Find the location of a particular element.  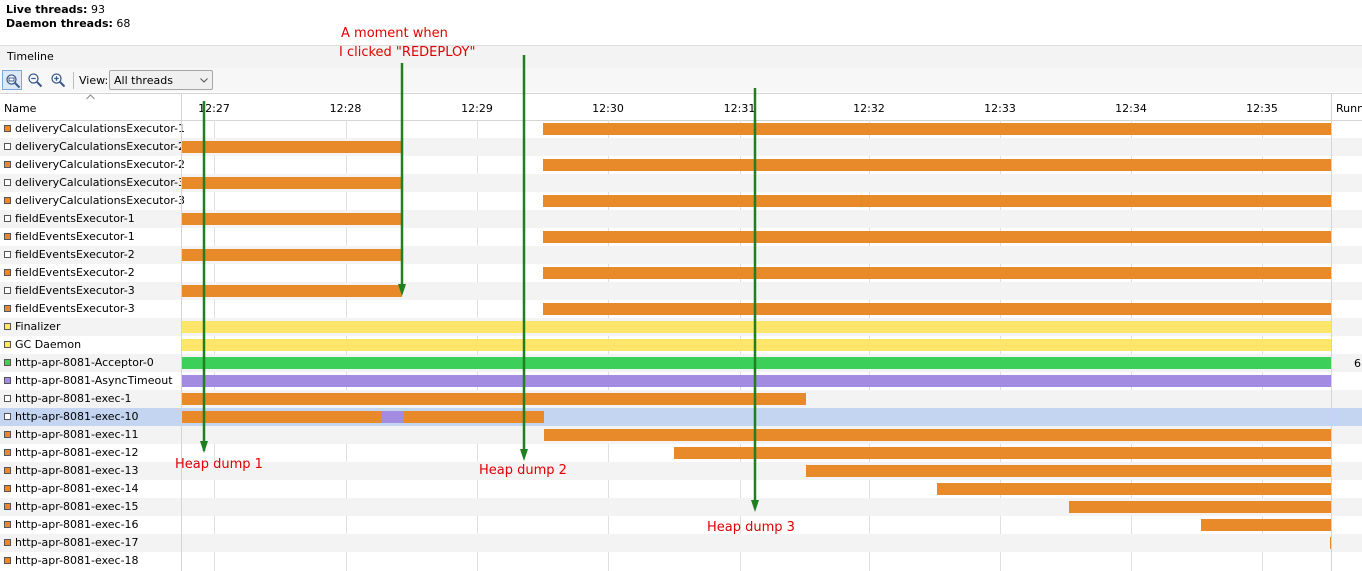

thread-row: GC Daemon is located at coordinates (681, 345).